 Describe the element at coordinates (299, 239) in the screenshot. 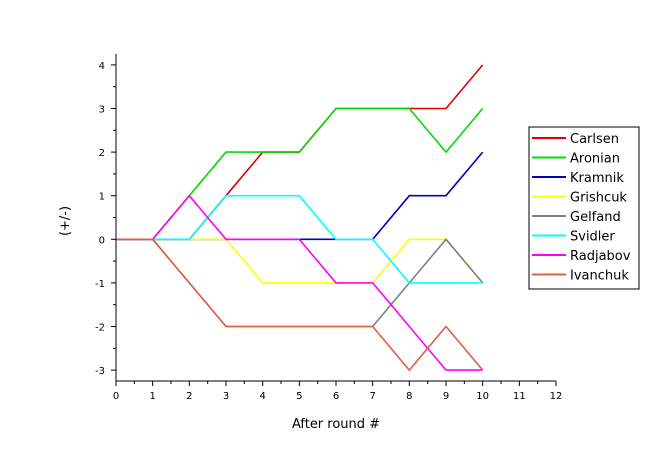

I see `series-line-svidler` at that location.